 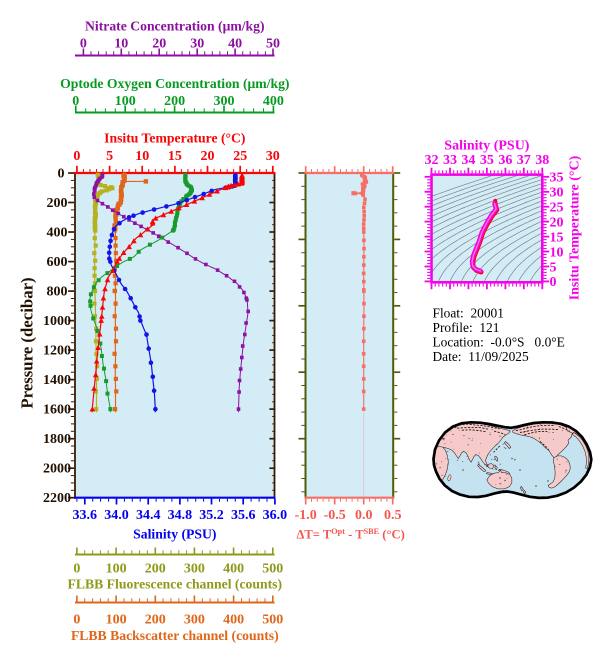 I want to click on svg-text: 2200, so click(x=57, y=498).